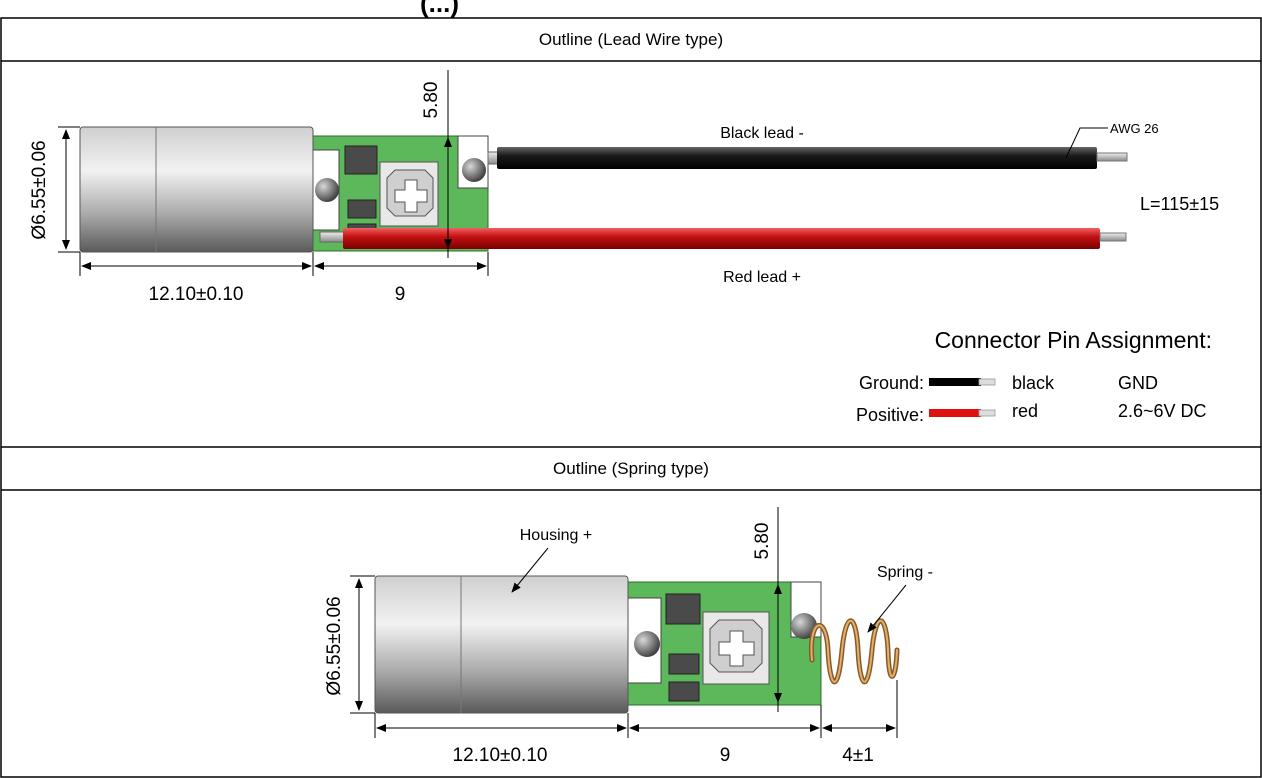 The image size is (1262, 778). What do you see at coordinates (1162, 411) in the screenshot?
I see `pin-positive-value: 2.6~6V DC` at bounding box center [1162, 411].